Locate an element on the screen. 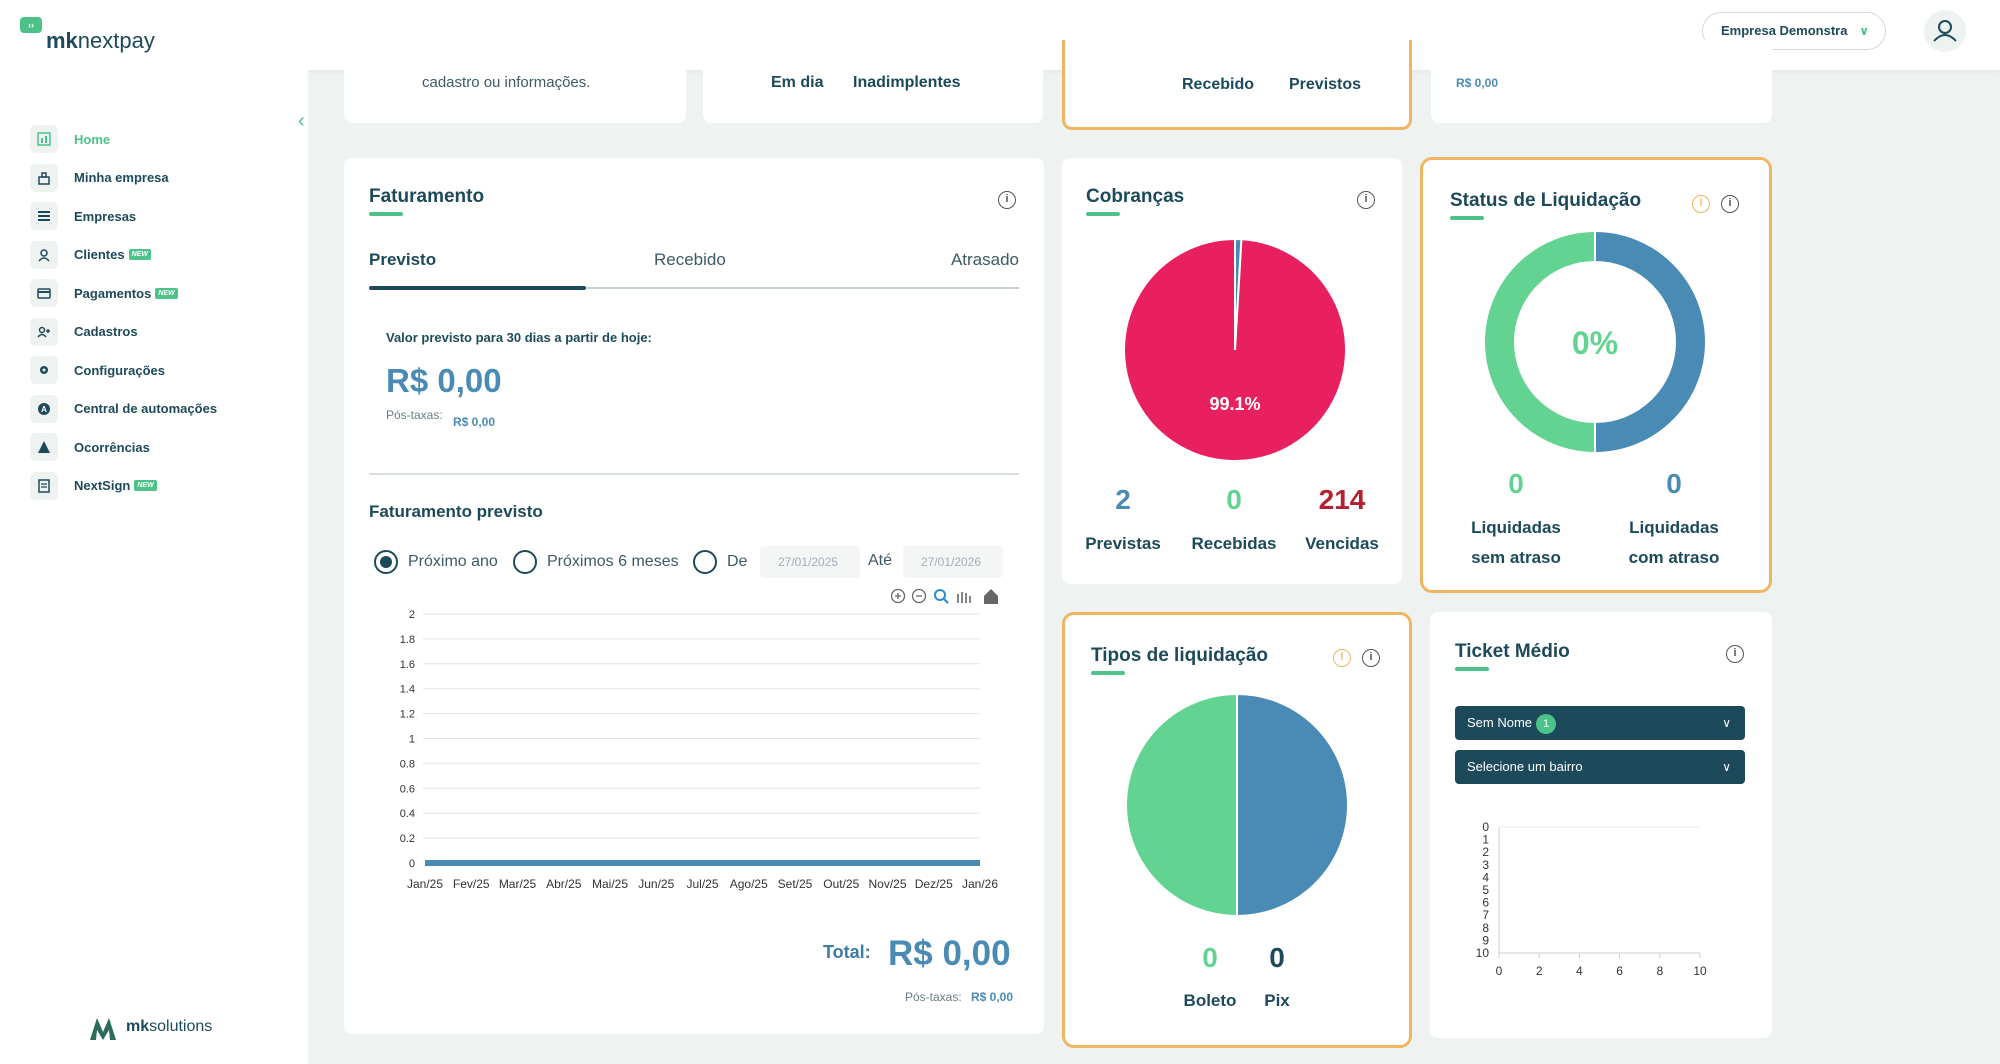 Image resolution: width=2000 pixels, height=1064 pixels. sidebar-item-ocorrencias: Ocorrências is located at coordinates (123, 447).